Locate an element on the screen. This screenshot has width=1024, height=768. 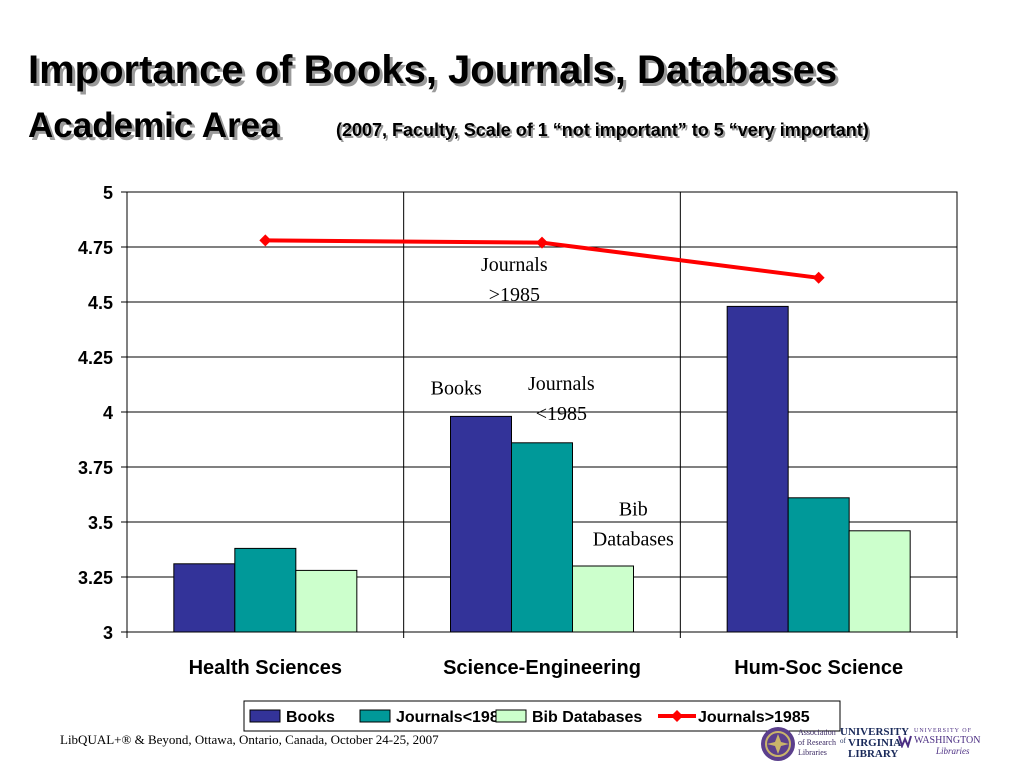
annotation-label: Books is located at coordinates (456, 388).